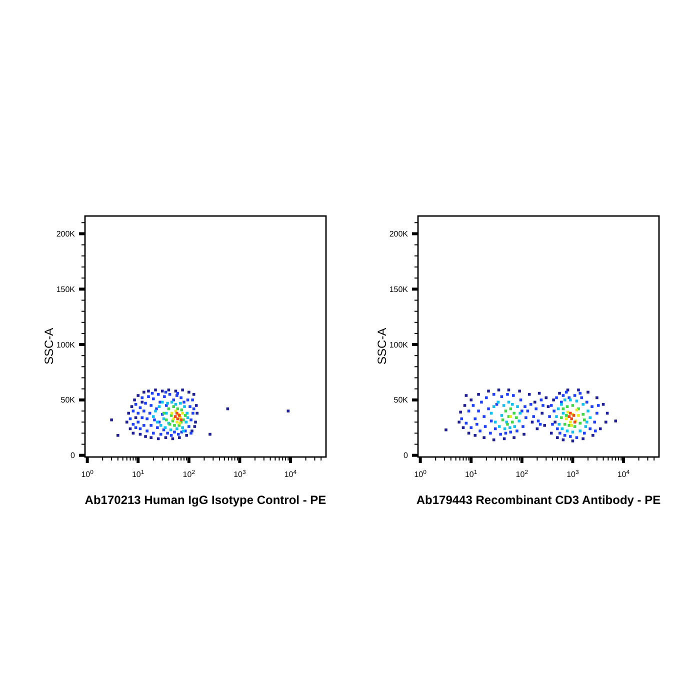 This screenshot has height=700, width=700. What do you see at coordinates (205, 500) in the screenshot?
I see `x-axis-title: Ab170213 Human IgG Isotype Control - PE` at bounding box center [205, 500].